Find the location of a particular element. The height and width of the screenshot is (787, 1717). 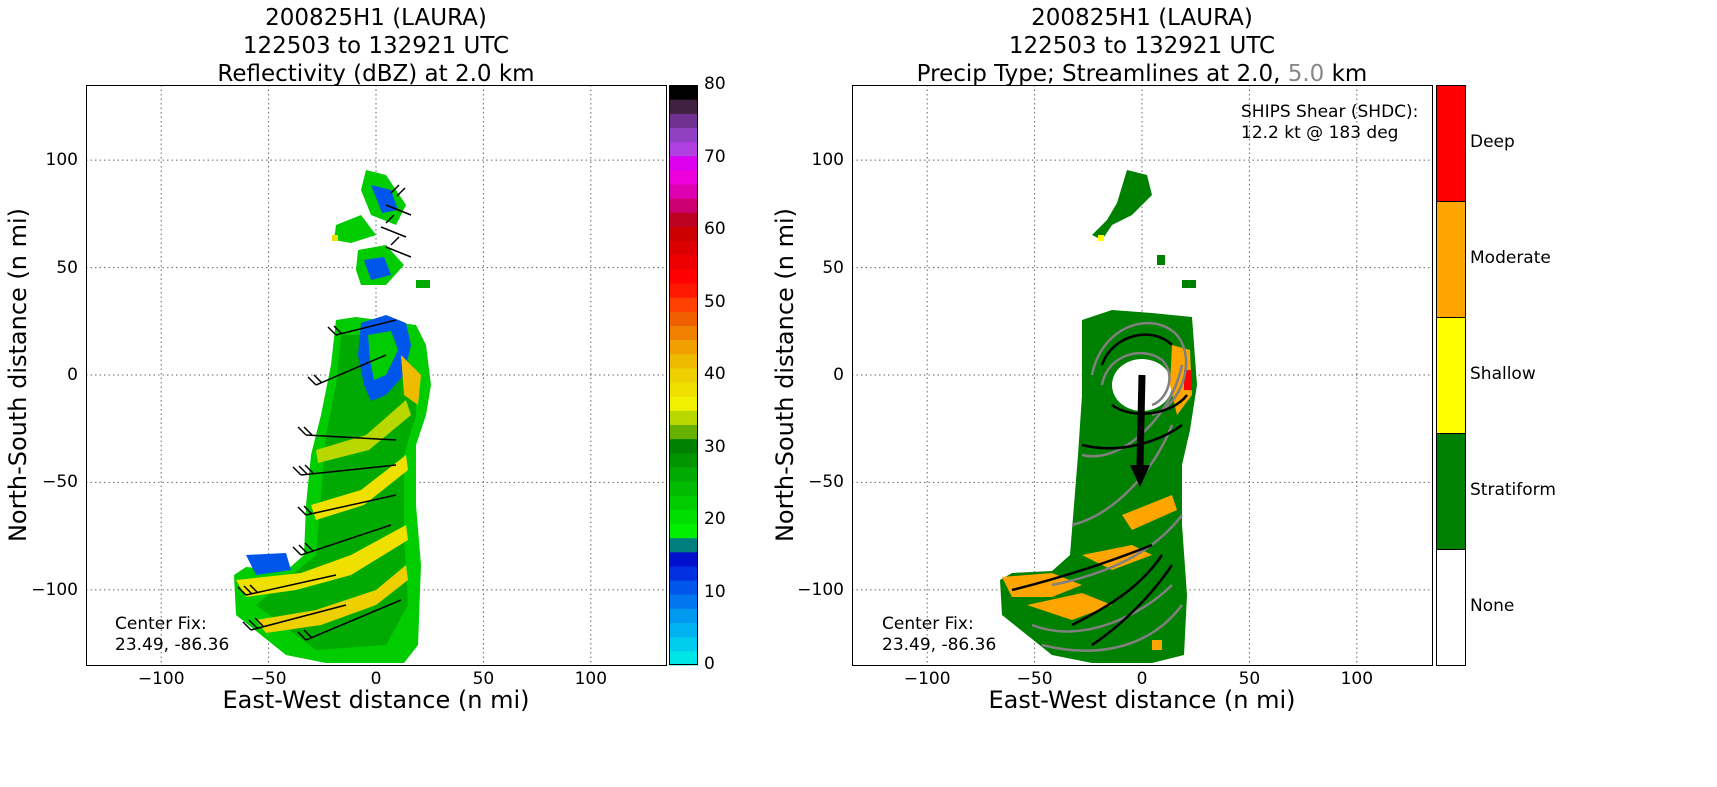

colorbar-category-label: Shallow is located at coordinates (1503, 374).